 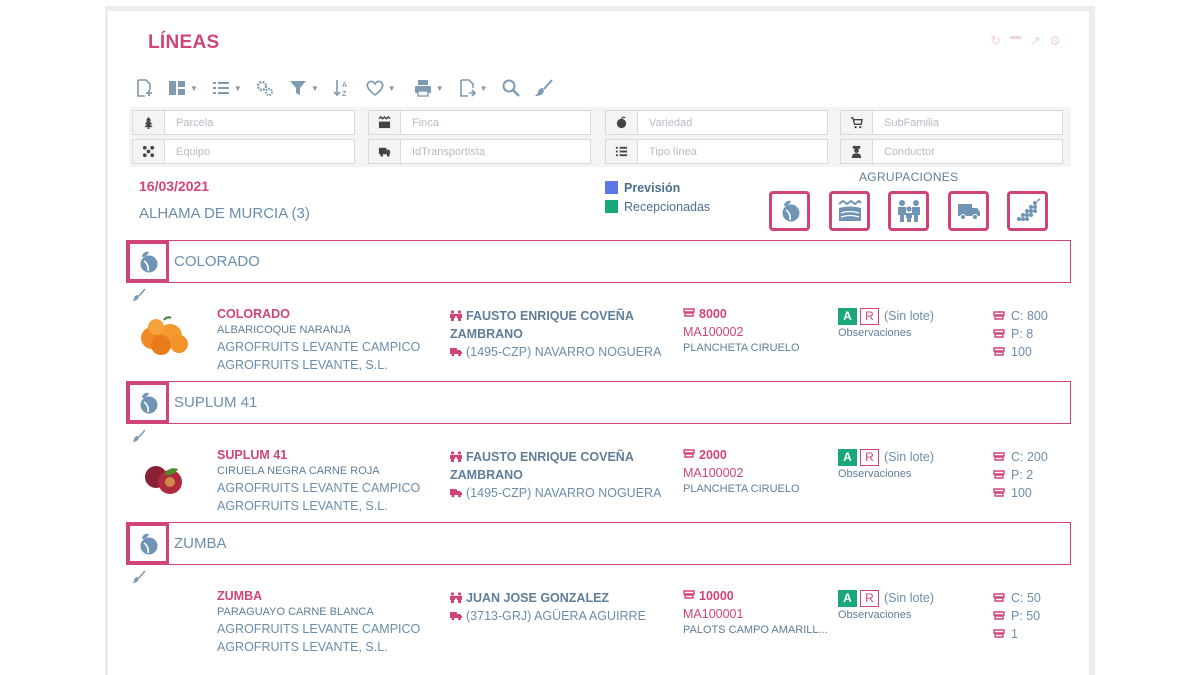 What do you see at coordinates (657, 187) in the screenshot?
I see `legend-prevision: Previsión` at bounding box center [657, 187].